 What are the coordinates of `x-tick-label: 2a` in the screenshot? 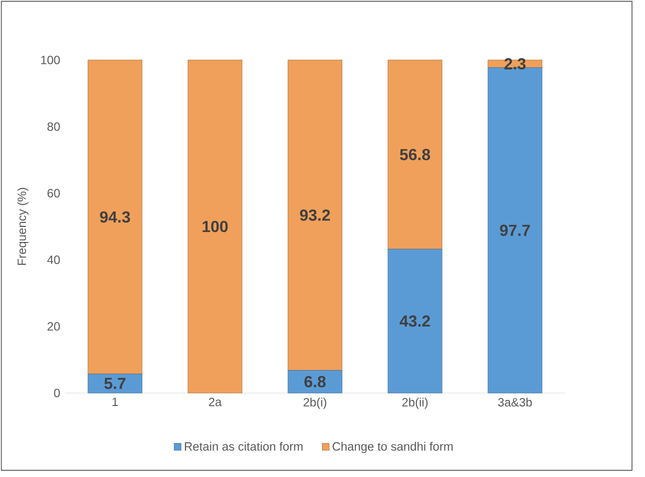 It's located at (215, 402).